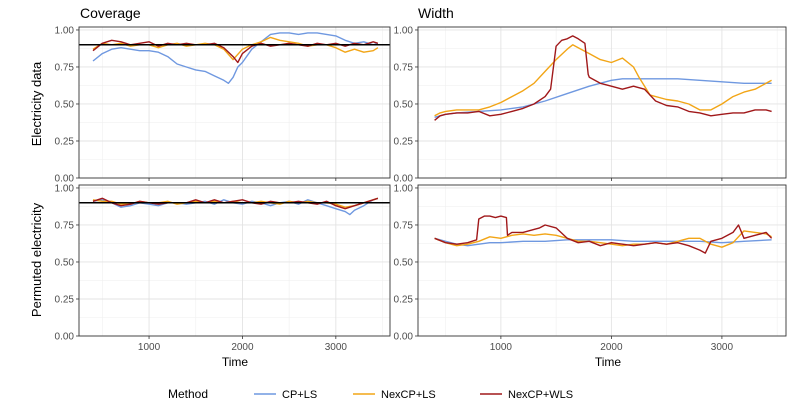 This screenshot has width=793, height=410. What do you see at coordinates (299, 395) in the screenshot?
I see `legend-label-cp-ls: CP+LS` at bounding box center [299, 395].